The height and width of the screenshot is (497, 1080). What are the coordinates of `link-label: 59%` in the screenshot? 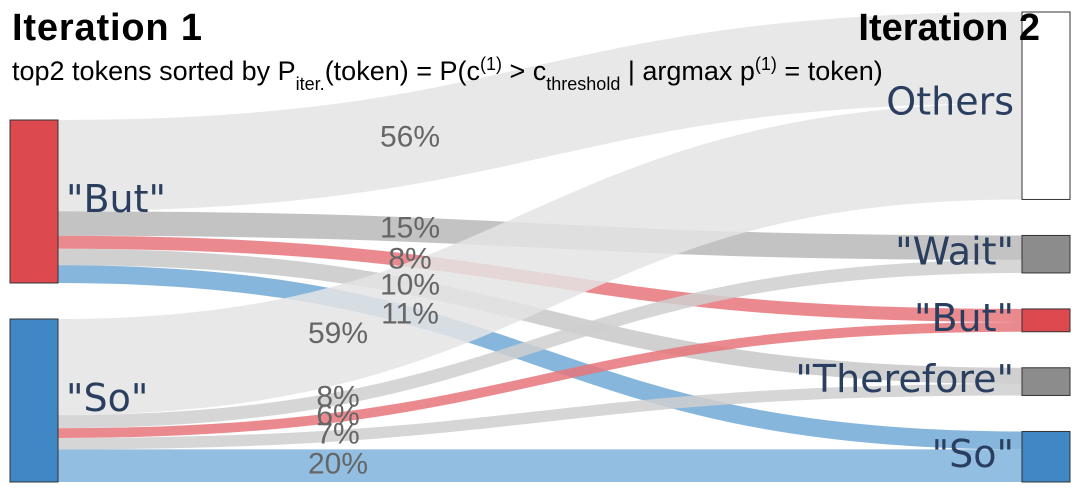 It's located at (338, 333).